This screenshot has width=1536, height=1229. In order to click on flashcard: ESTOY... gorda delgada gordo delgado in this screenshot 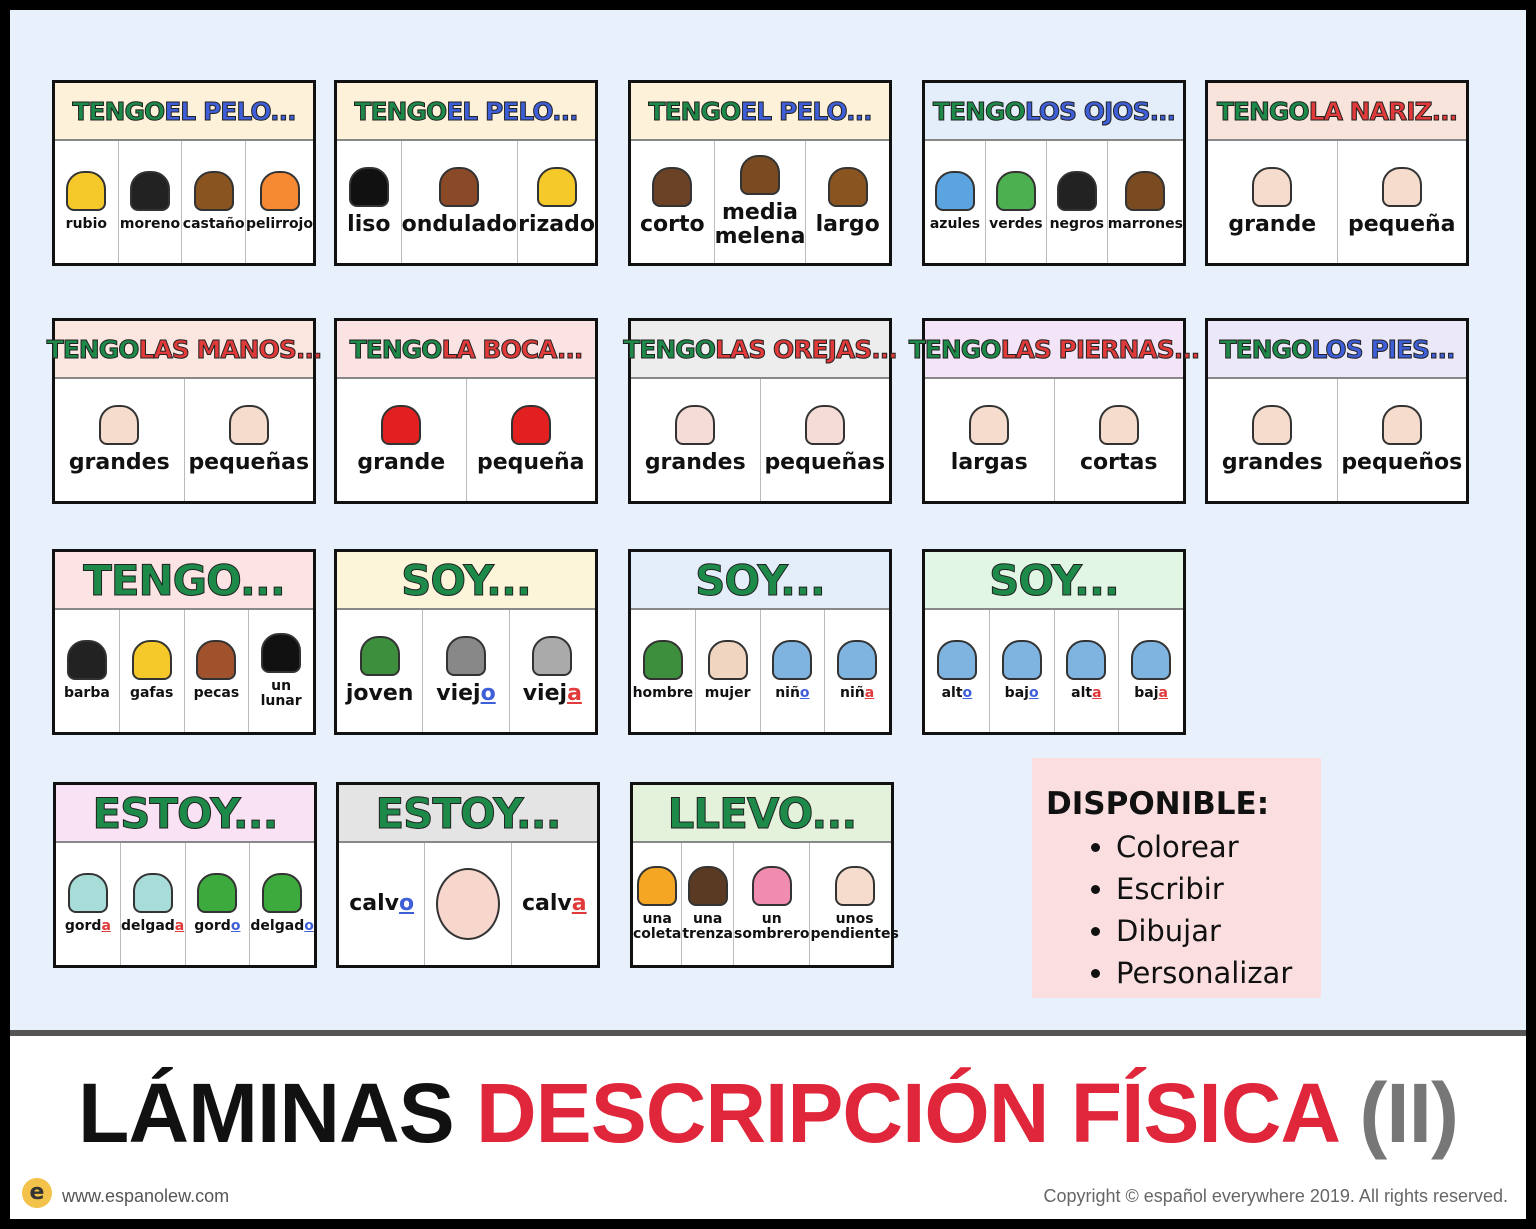, I will do `click(185, 875)`.